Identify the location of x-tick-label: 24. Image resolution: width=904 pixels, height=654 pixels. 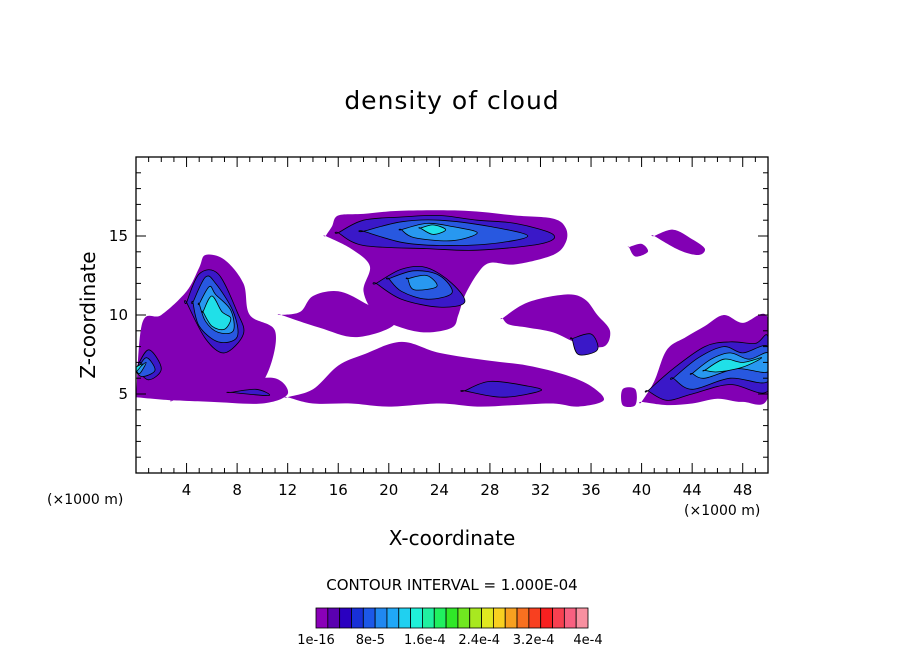
(439, 490).